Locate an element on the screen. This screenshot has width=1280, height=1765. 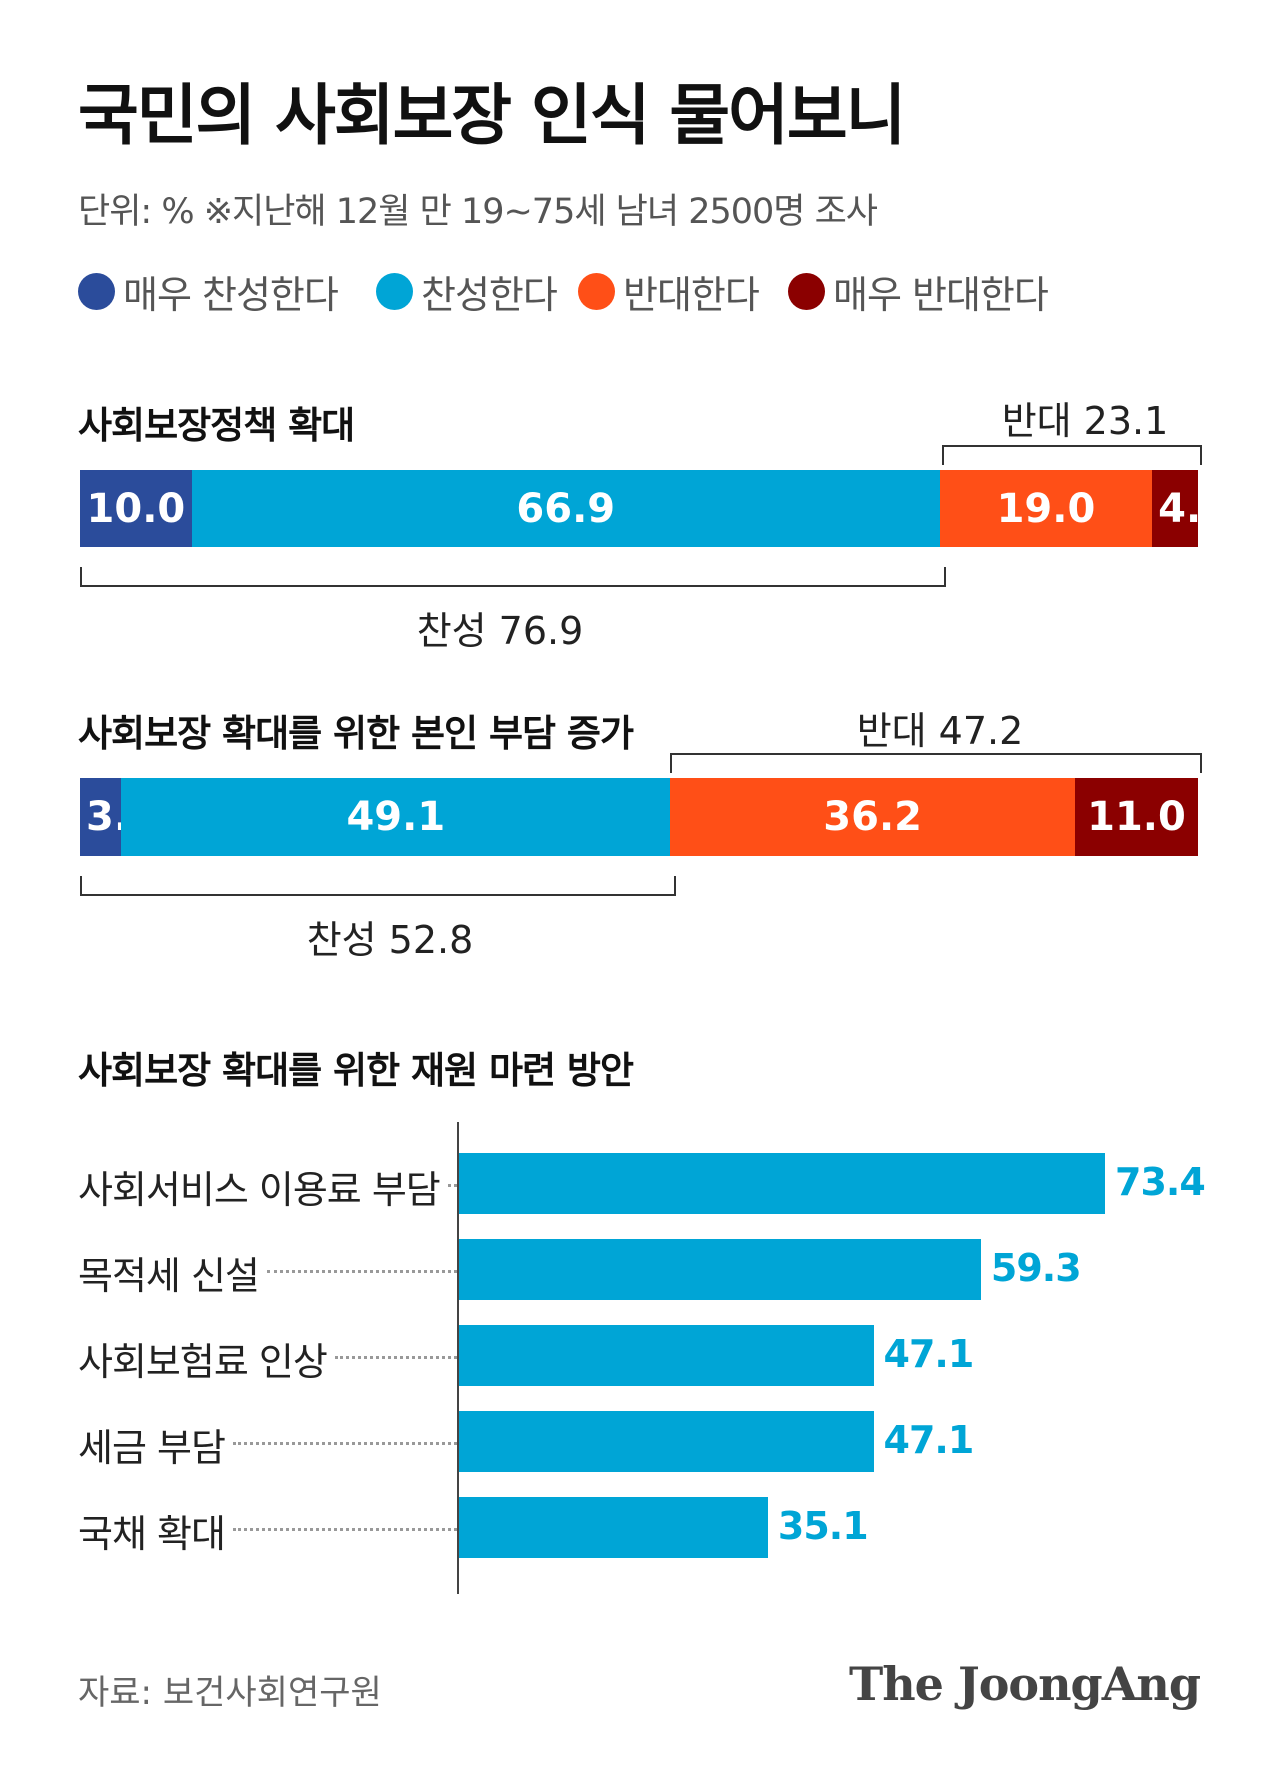
legend-item-oppose: 반대한다 is located at coordinates (669, 291).